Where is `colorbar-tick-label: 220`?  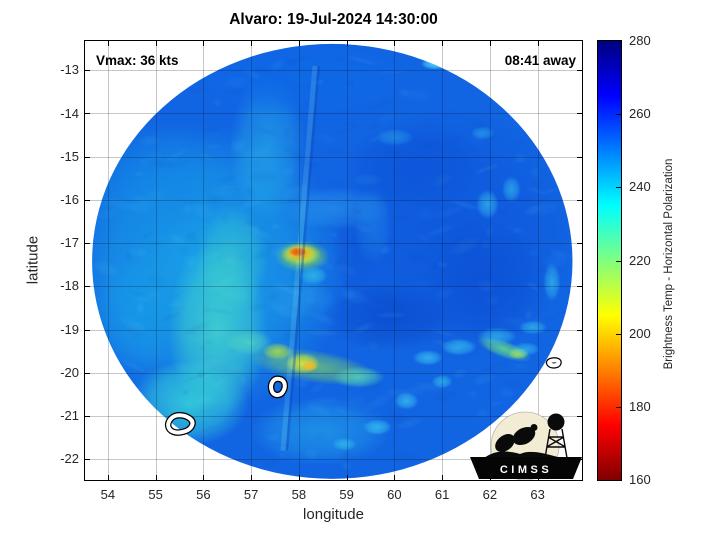 colorbar-tick-label: 220 is located at coordinates (640, 260).